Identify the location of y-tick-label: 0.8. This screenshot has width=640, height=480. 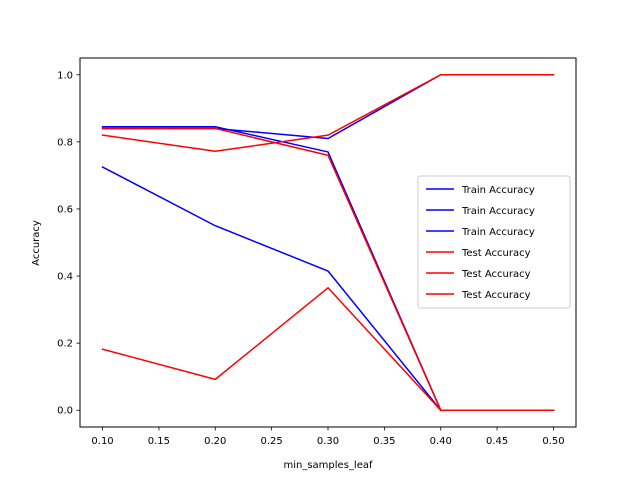
(65, 142).